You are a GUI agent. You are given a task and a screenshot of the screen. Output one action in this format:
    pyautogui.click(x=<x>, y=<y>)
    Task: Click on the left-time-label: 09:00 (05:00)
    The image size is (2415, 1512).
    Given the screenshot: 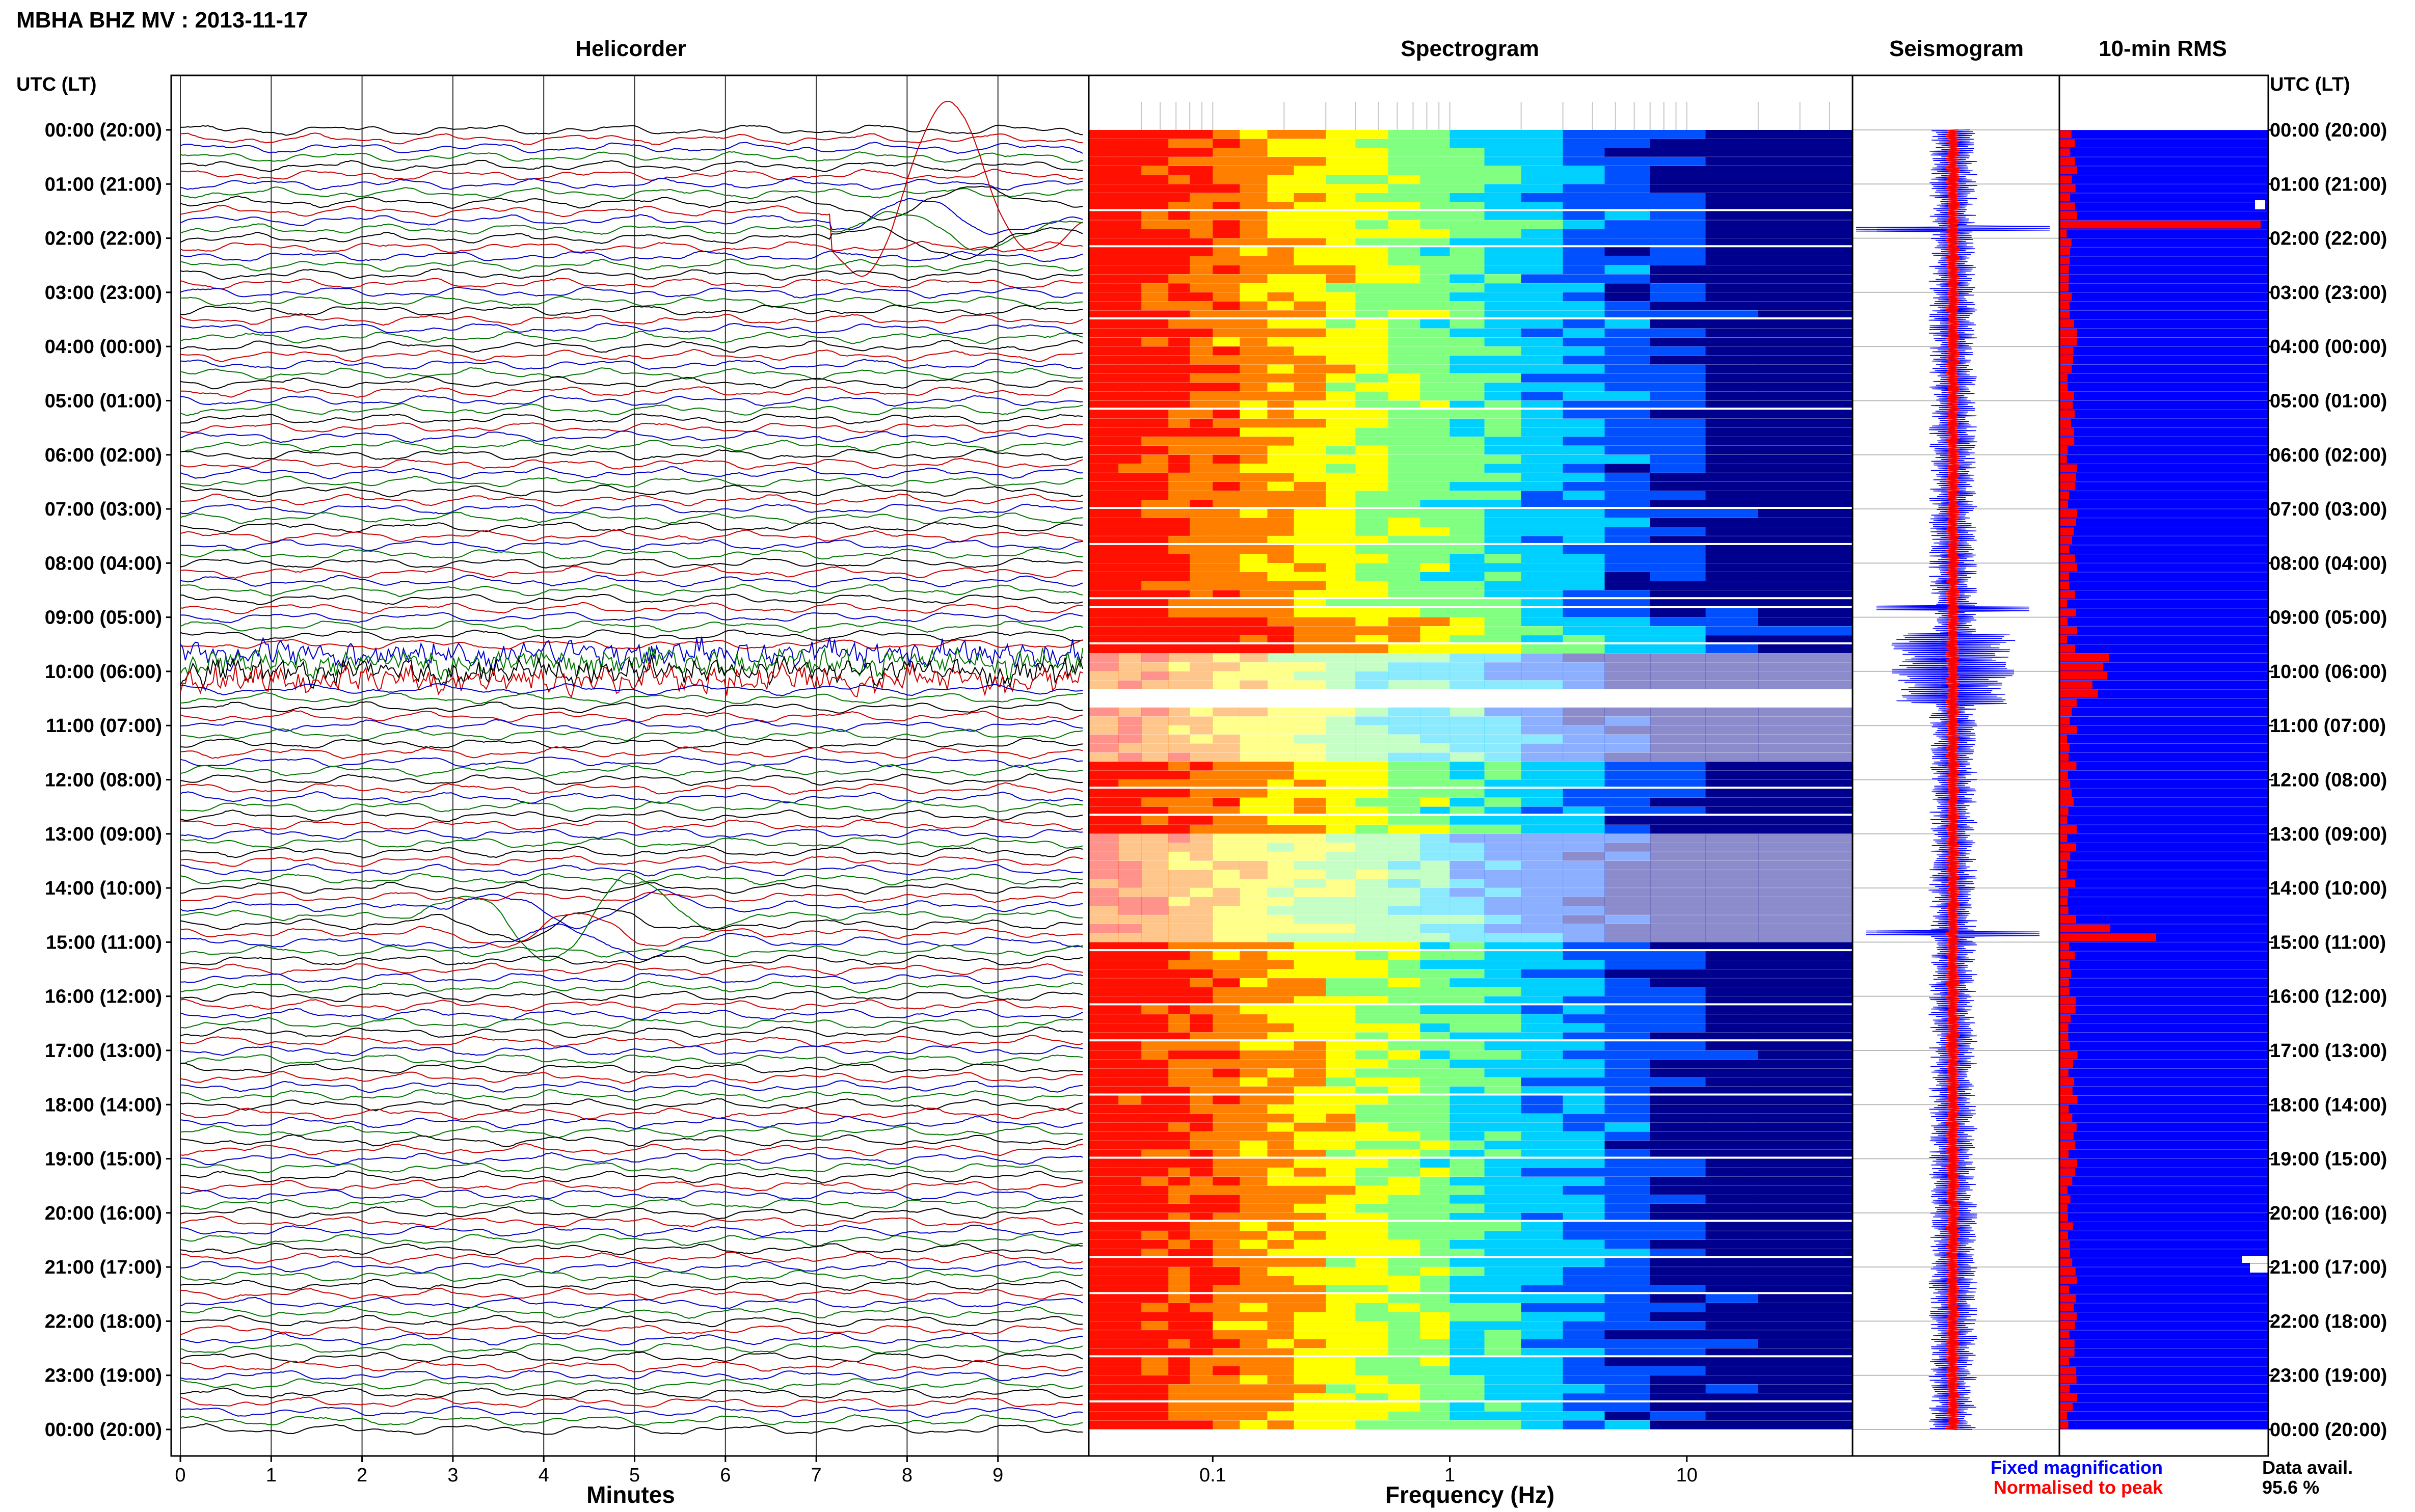 What is the action you would take?
    pyautogui.click(x=104, y=618)
    